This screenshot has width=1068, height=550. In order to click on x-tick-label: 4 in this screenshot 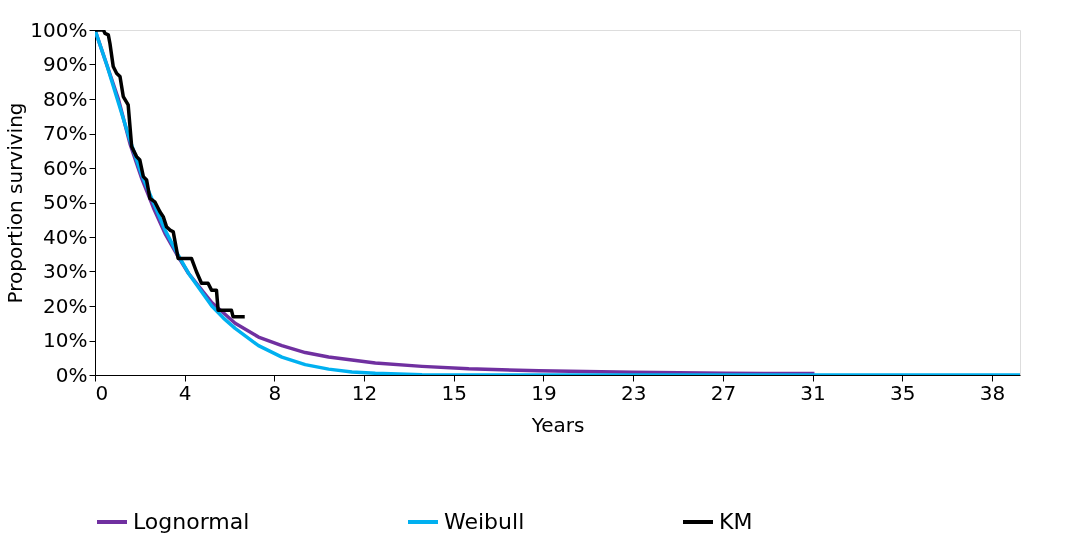, I will do `click(185, 392)`.